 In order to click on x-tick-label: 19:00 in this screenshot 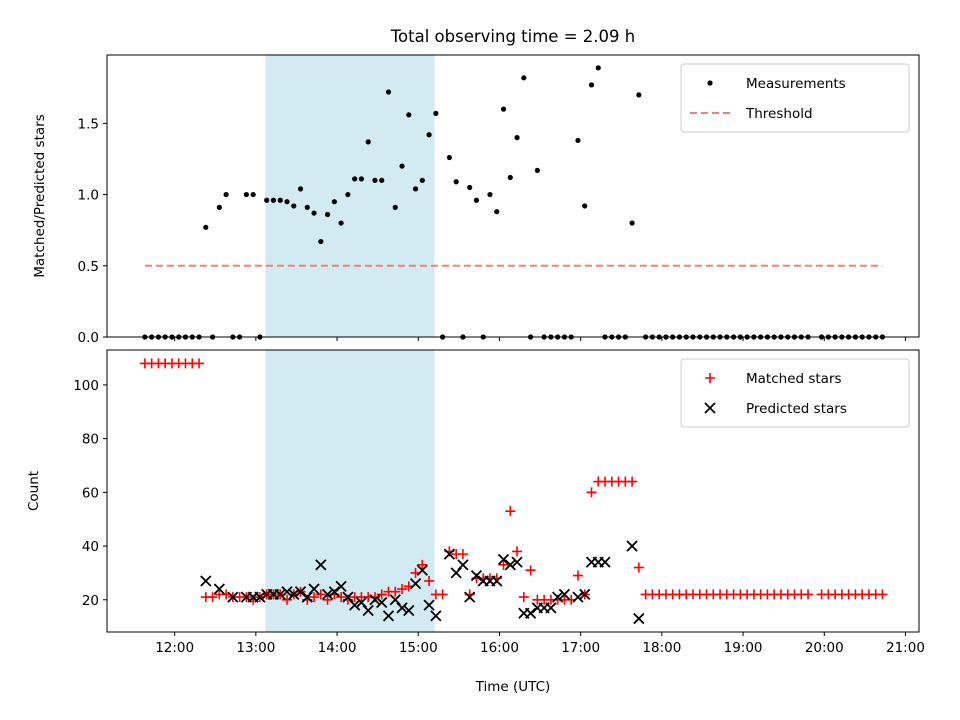, I will do `click(743, 648)`.